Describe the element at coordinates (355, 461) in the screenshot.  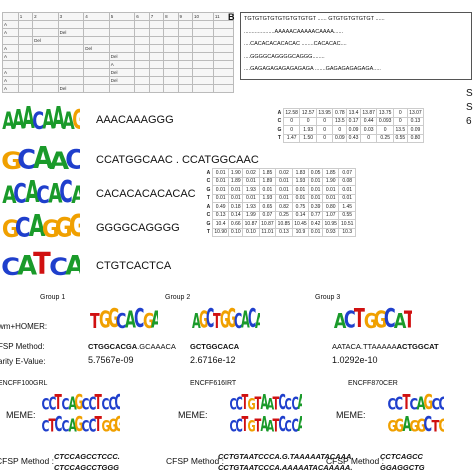
I see `method-label: CFSP Method :` at that location.